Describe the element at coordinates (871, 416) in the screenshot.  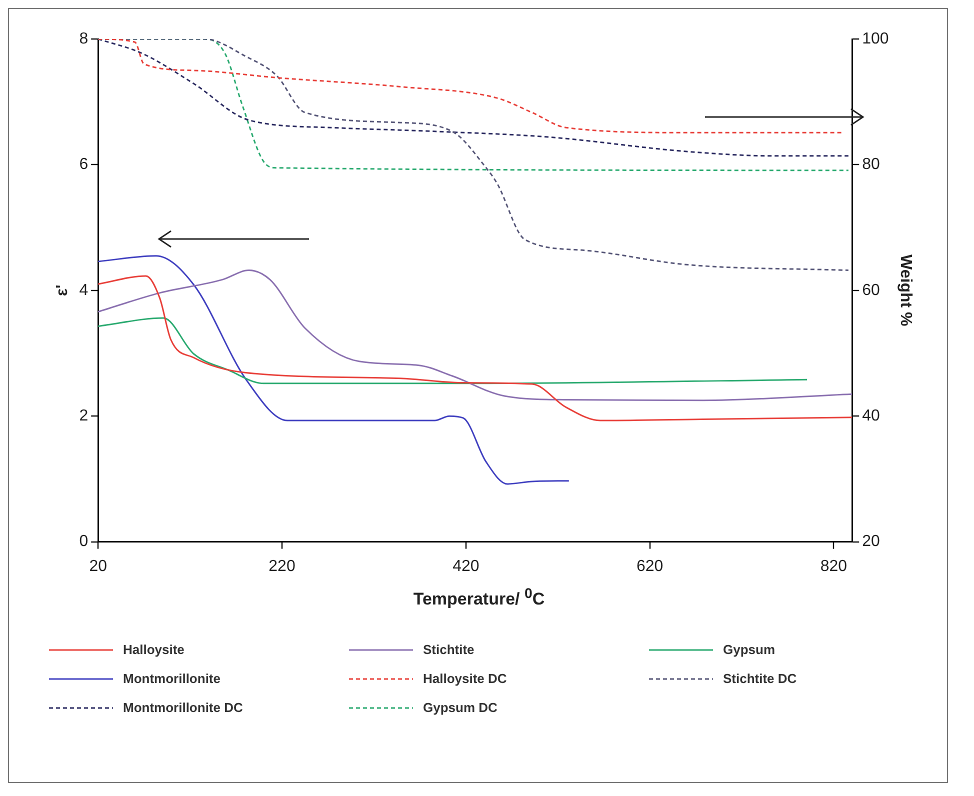
I see `y2-tick-label: 40` at that location.